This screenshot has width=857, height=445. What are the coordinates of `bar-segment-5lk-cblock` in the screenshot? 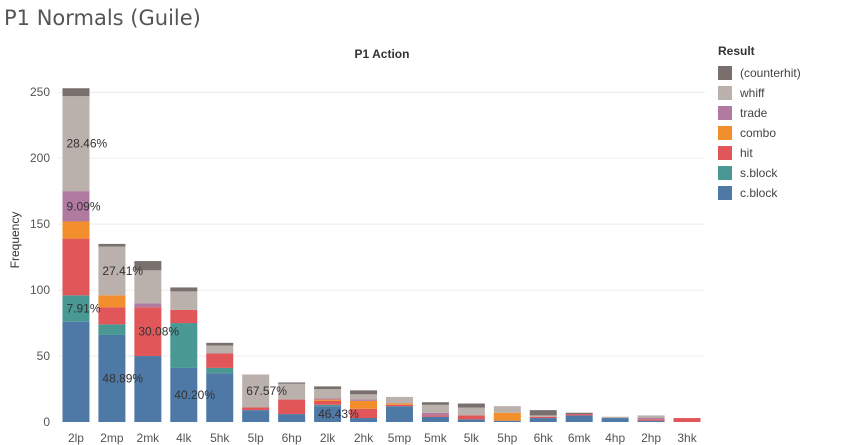 It's located at (471, 420).